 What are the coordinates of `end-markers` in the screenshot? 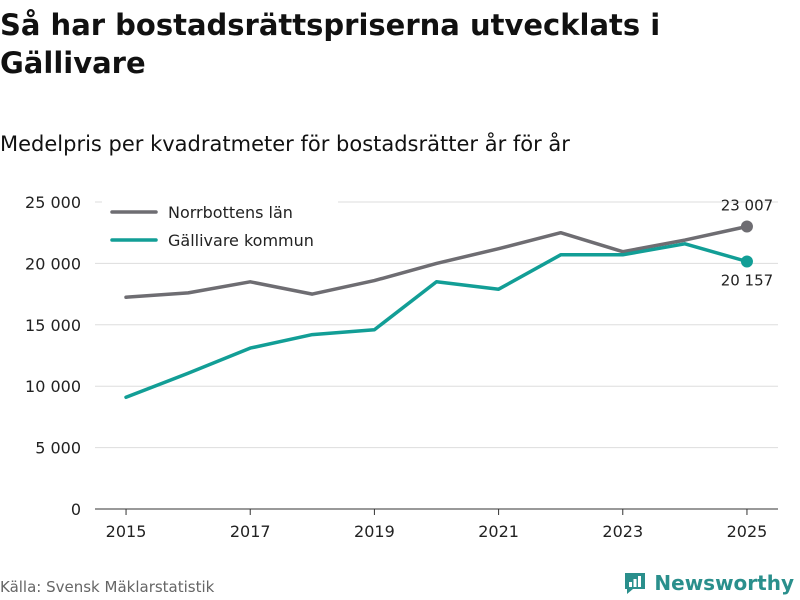 It's located at (746, 244).